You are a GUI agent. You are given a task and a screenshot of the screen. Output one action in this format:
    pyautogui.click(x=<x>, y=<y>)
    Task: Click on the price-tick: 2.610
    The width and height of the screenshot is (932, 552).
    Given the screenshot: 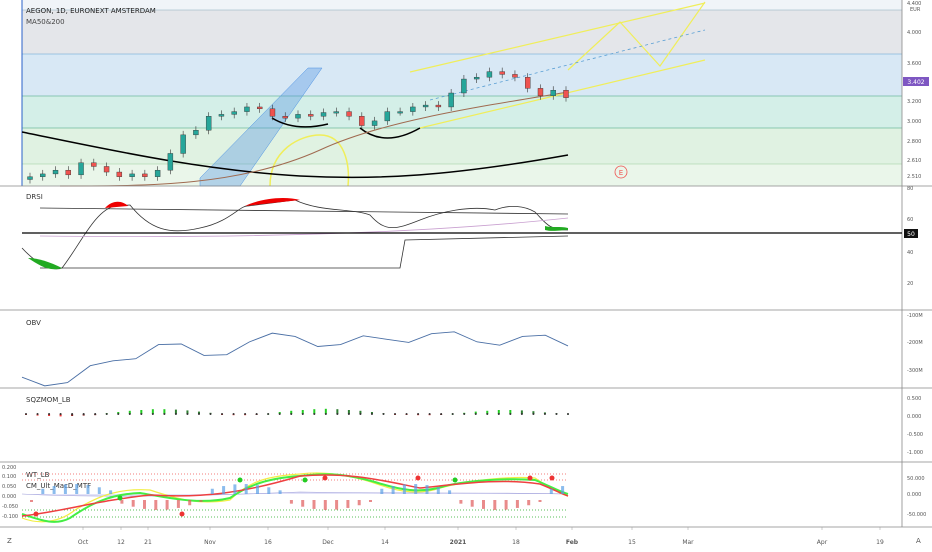 What is the action you would take?
    pyautogui.click(x=914, y=161)
    